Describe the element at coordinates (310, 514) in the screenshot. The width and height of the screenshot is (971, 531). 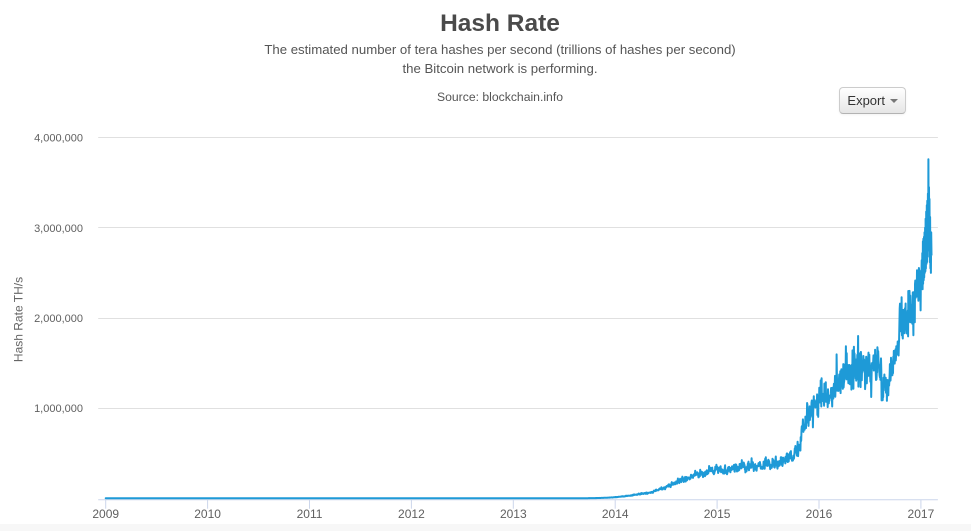
I see `svg-text: 2011` at that location.